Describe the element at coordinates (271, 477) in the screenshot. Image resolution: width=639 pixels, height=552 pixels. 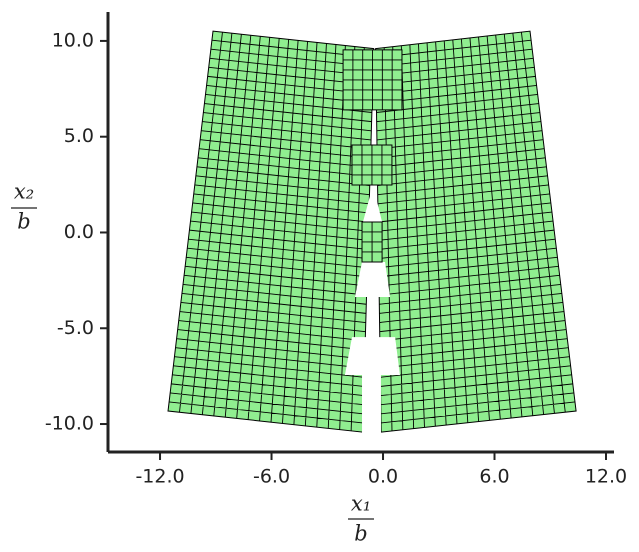
I see `x-tick-label: -6.0` at that location.